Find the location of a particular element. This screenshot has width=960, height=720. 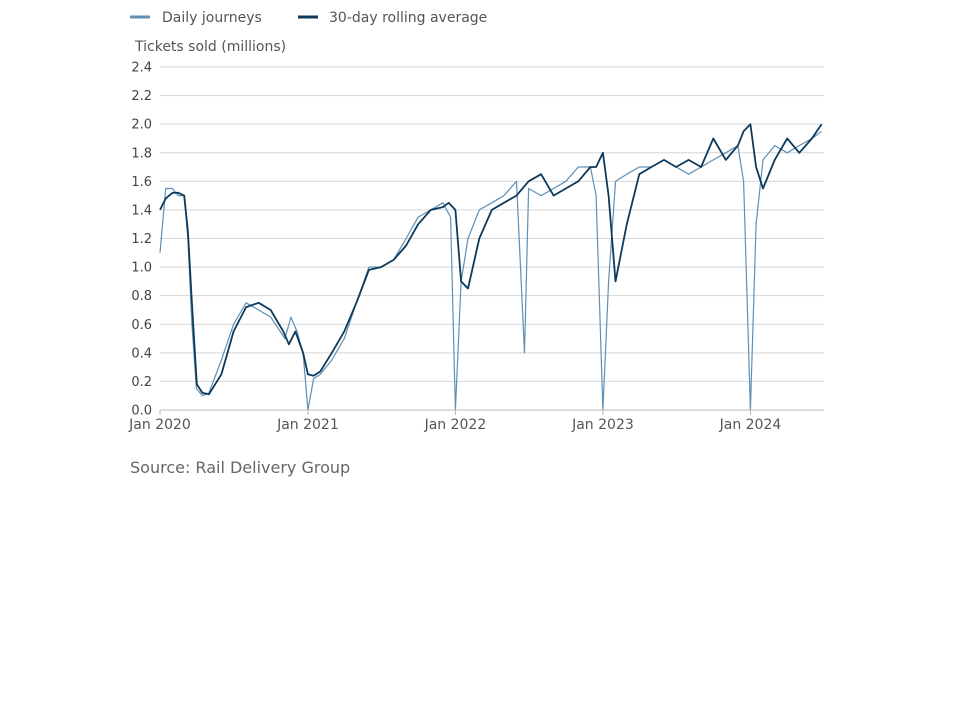

y-tick-label: 1.0 is located at coordinates (141, 268).